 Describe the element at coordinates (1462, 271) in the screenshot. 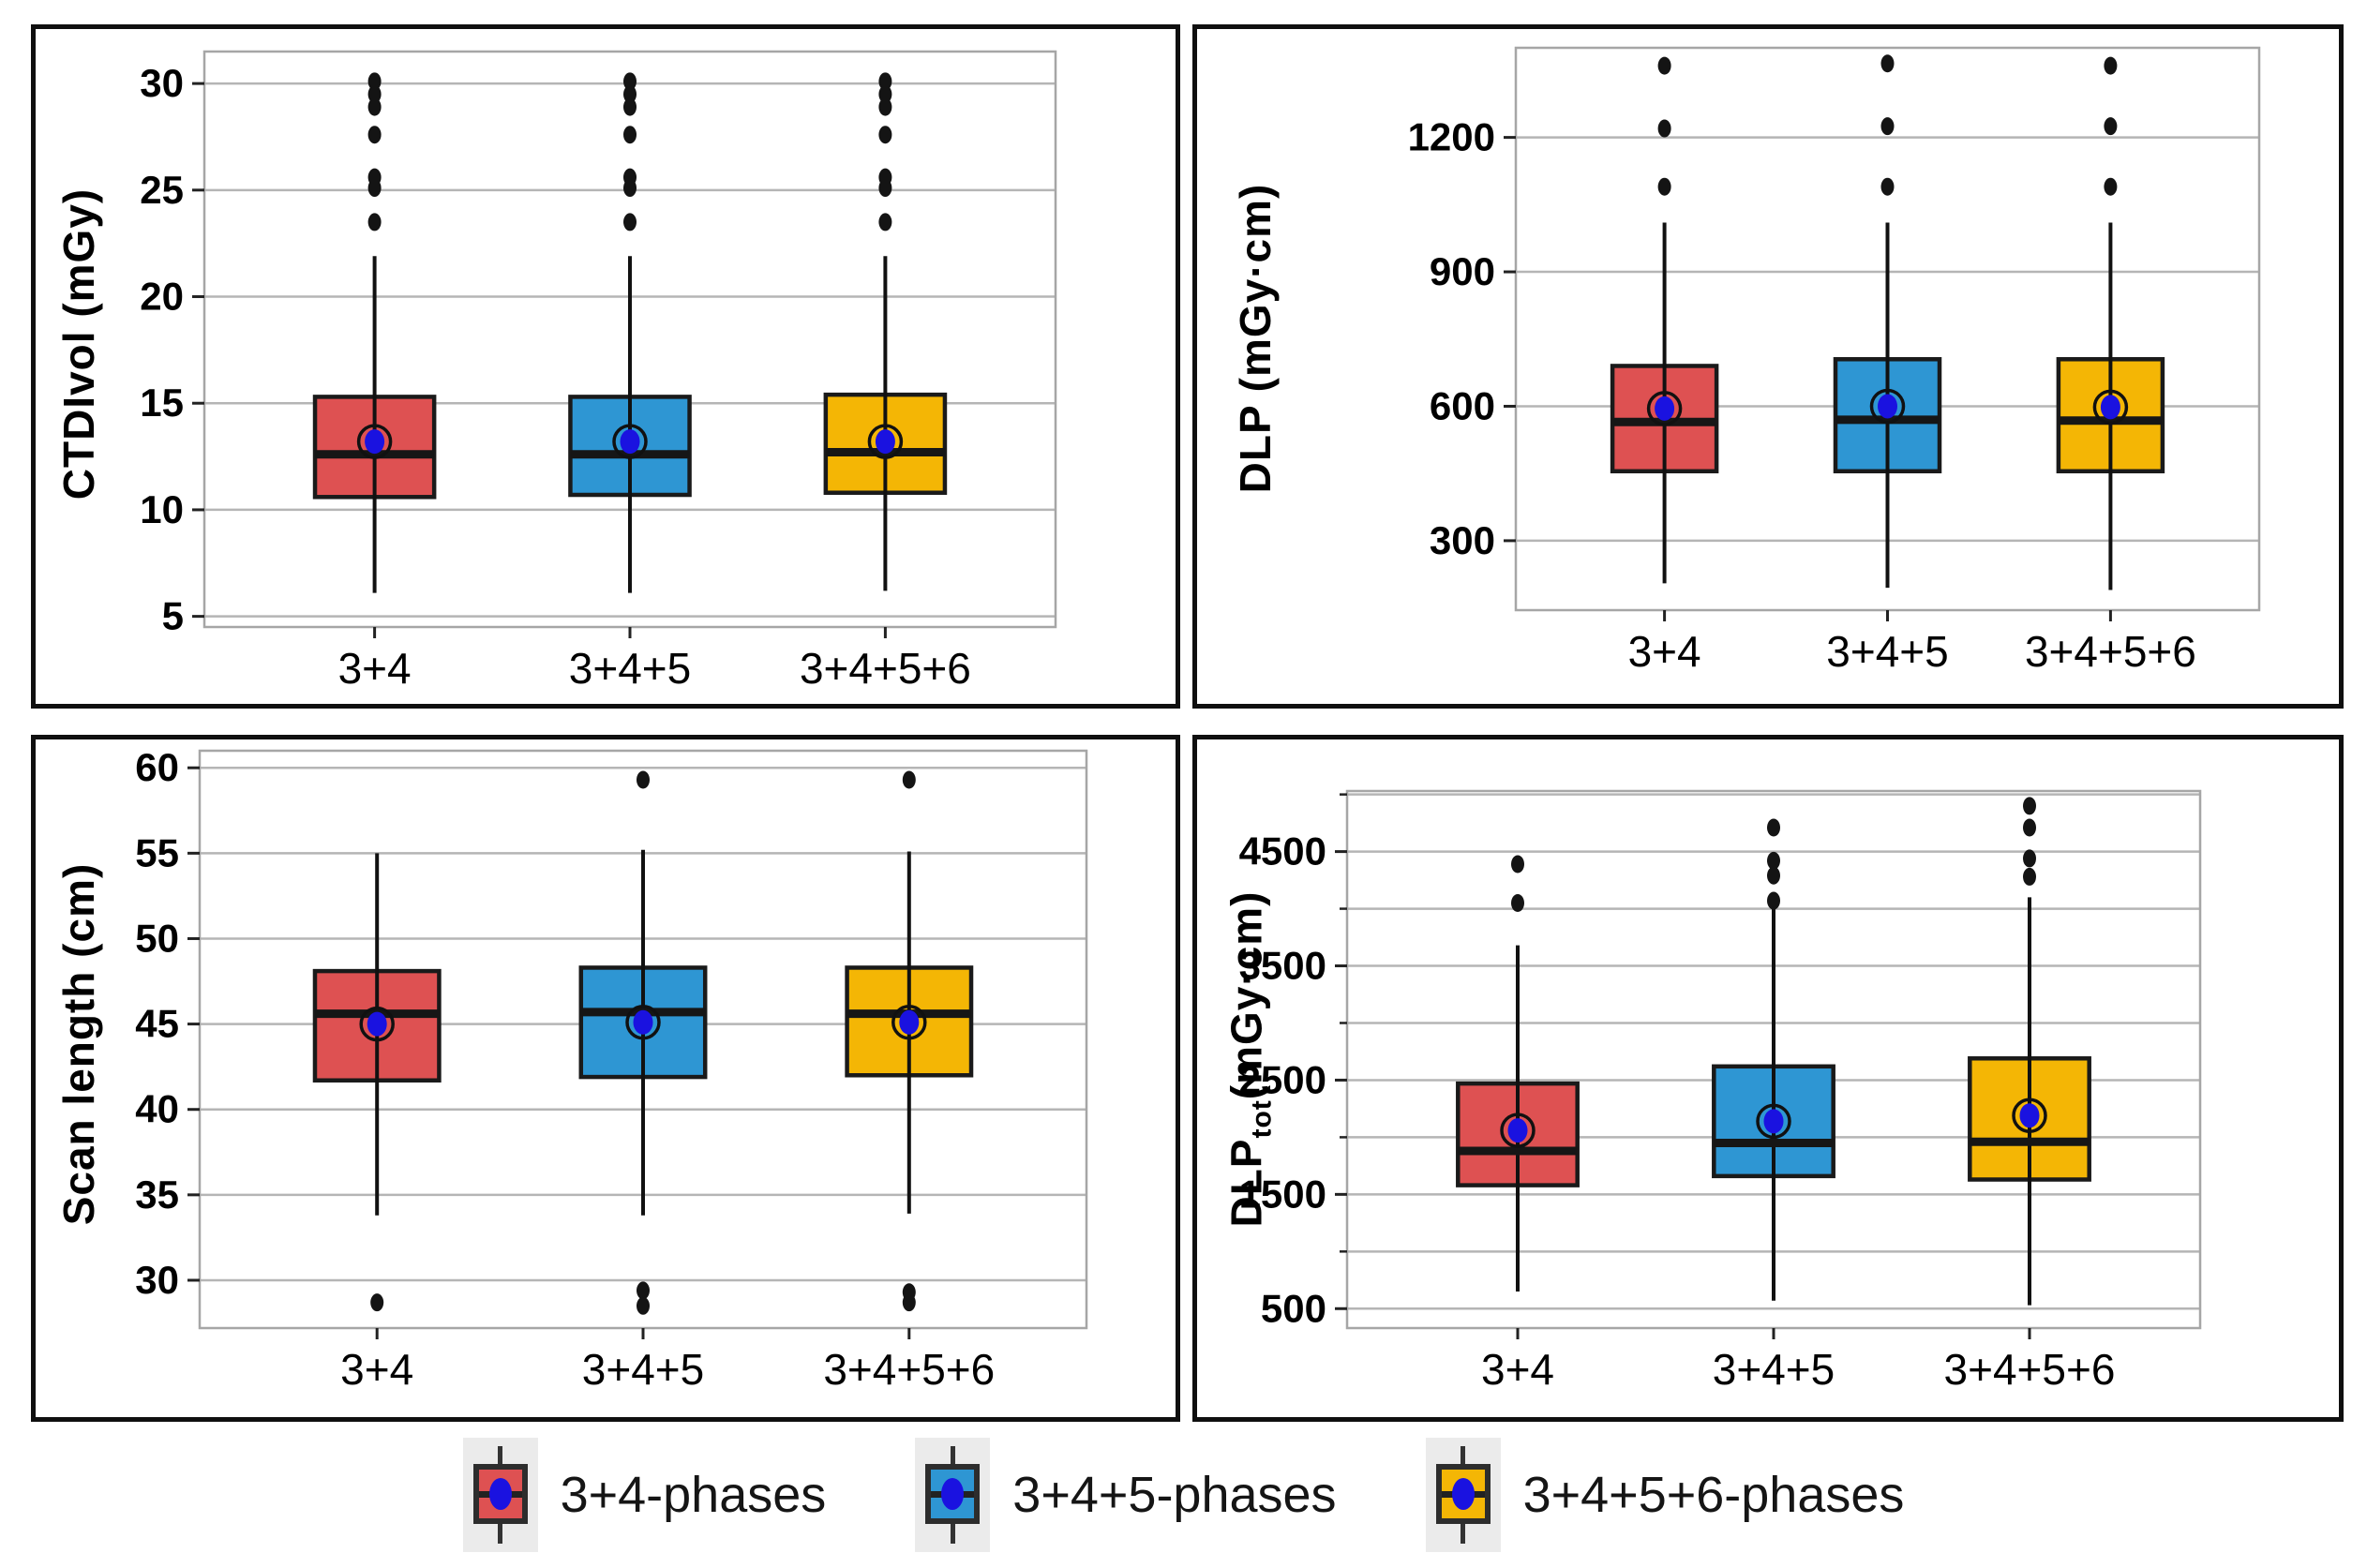

I see `y-tick-label: 900` at that location.